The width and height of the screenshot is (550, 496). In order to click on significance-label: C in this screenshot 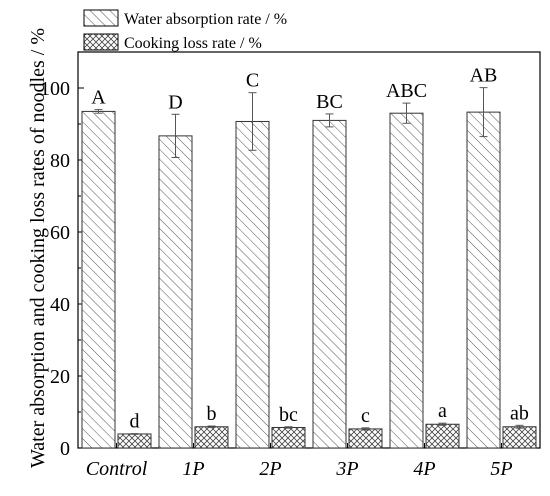, I will do `click(252, 81)`.